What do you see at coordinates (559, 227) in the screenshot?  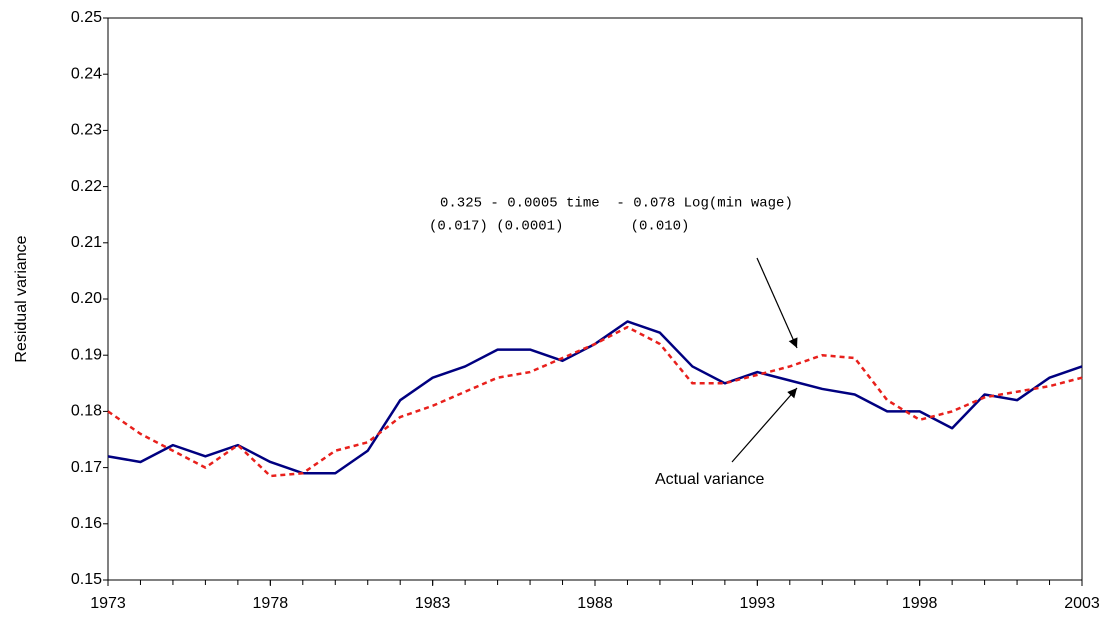 I see `annotation: (0.017) (0.0001) (0.010)` at bounding box center [559, 227].